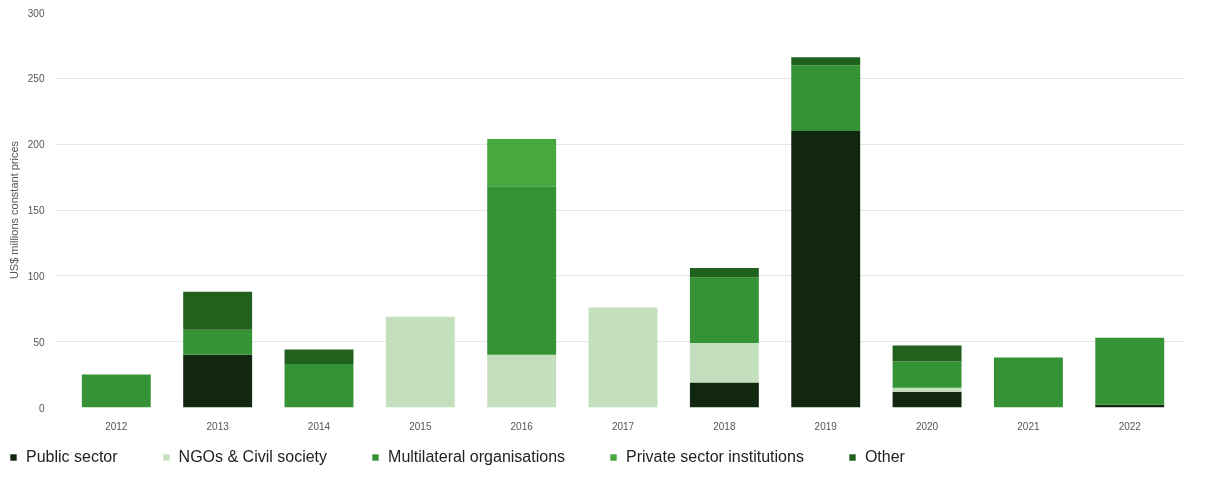  What do you see at coordinates (420, 426) in the screenshot?
I see `x-tick-label: 2015` at bounding box center [420, 426].